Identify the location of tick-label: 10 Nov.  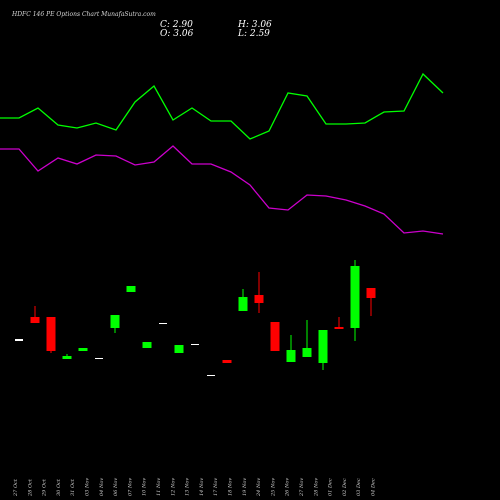
(145, 487).